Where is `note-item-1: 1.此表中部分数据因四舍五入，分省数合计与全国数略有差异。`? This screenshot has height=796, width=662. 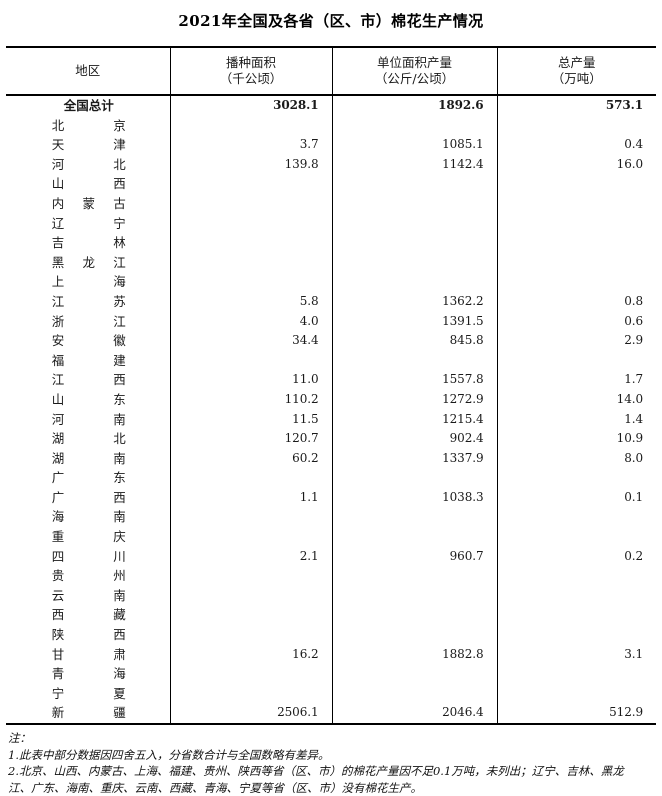 note-item-1: 1.此表中部分数据因四舍五入，分省数合计与全国数略有差异。 is located at coordinates (332, 755).